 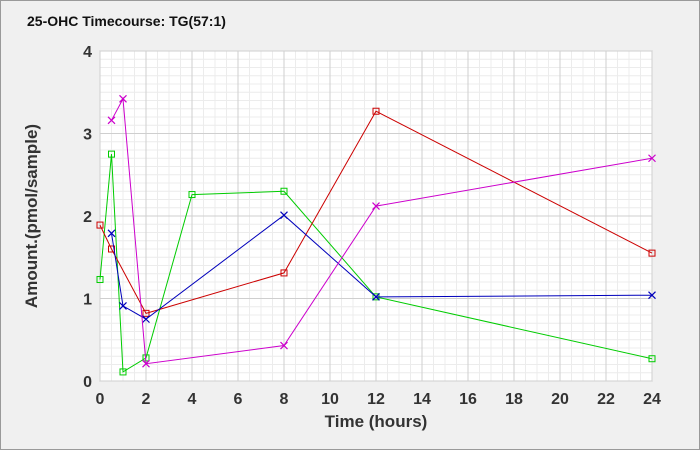 I want to click on x-tick-label: 4, so click(x=192, y=399).